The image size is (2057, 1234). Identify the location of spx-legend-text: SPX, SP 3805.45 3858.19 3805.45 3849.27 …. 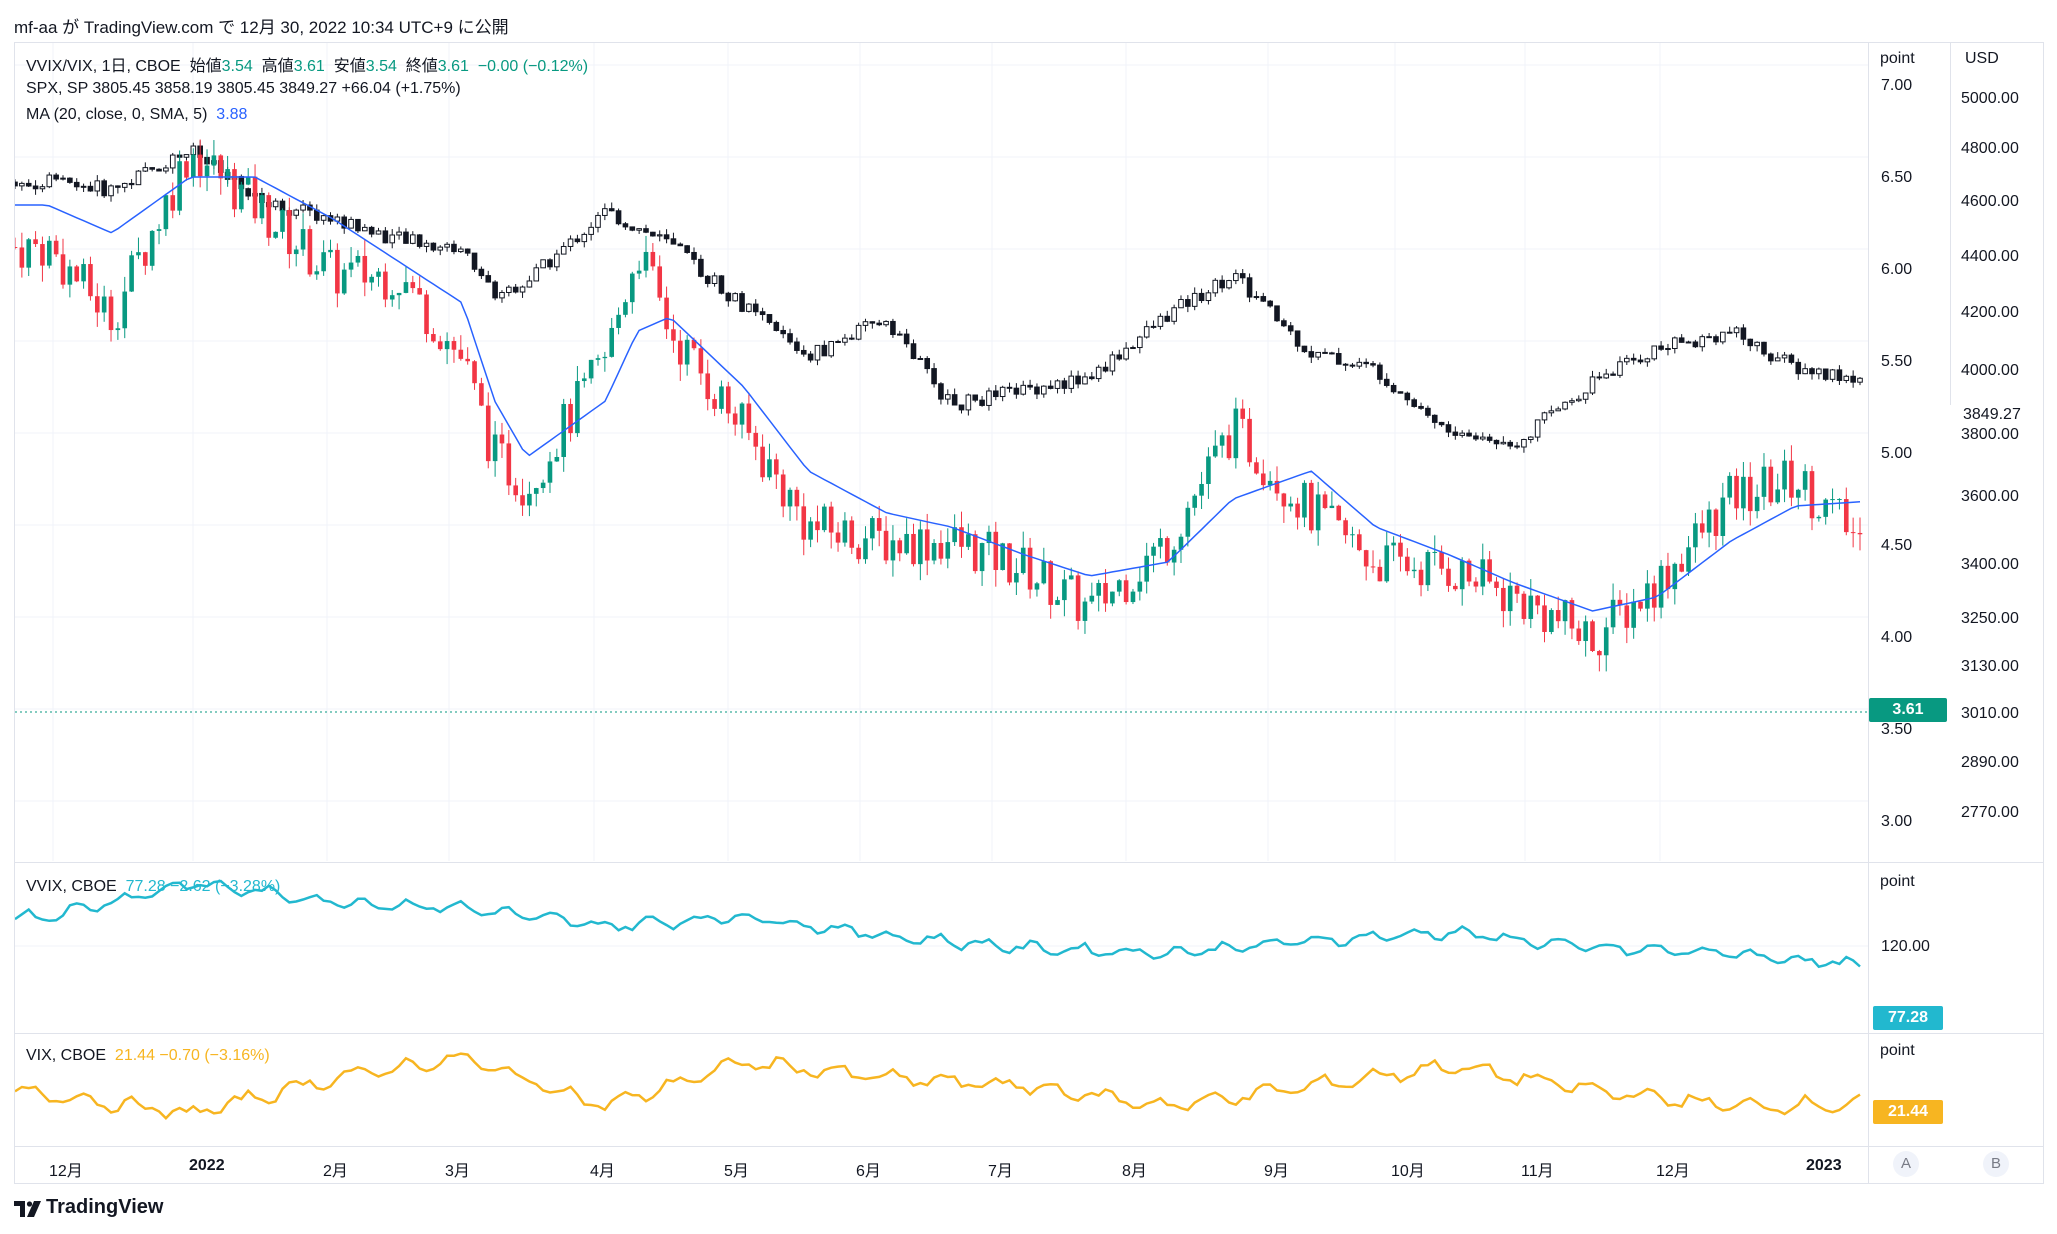
(243, 88).